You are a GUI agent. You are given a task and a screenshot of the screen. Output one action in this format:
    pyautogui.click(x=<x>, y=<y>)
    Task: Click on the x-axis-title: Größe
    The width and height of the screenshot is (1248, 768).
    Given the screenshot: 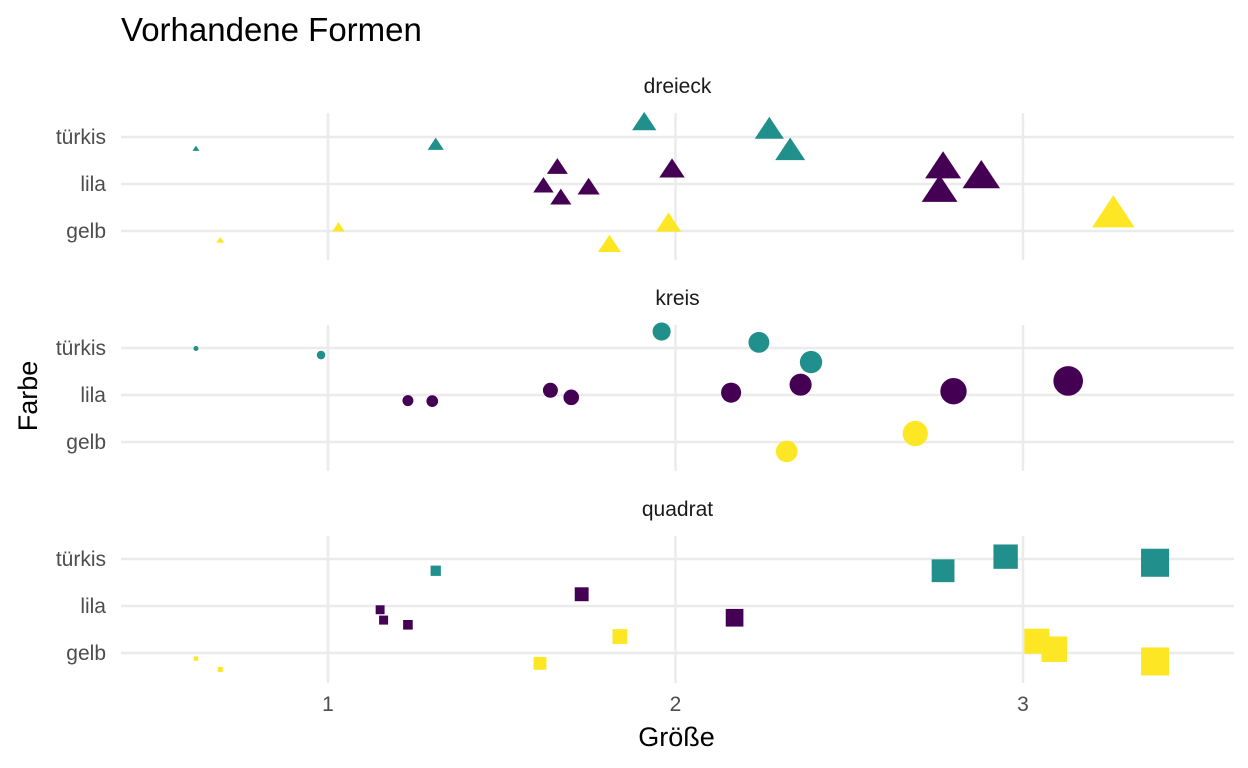 What is the action you would take?
    pyautogui.click(x=676, y=737)
    